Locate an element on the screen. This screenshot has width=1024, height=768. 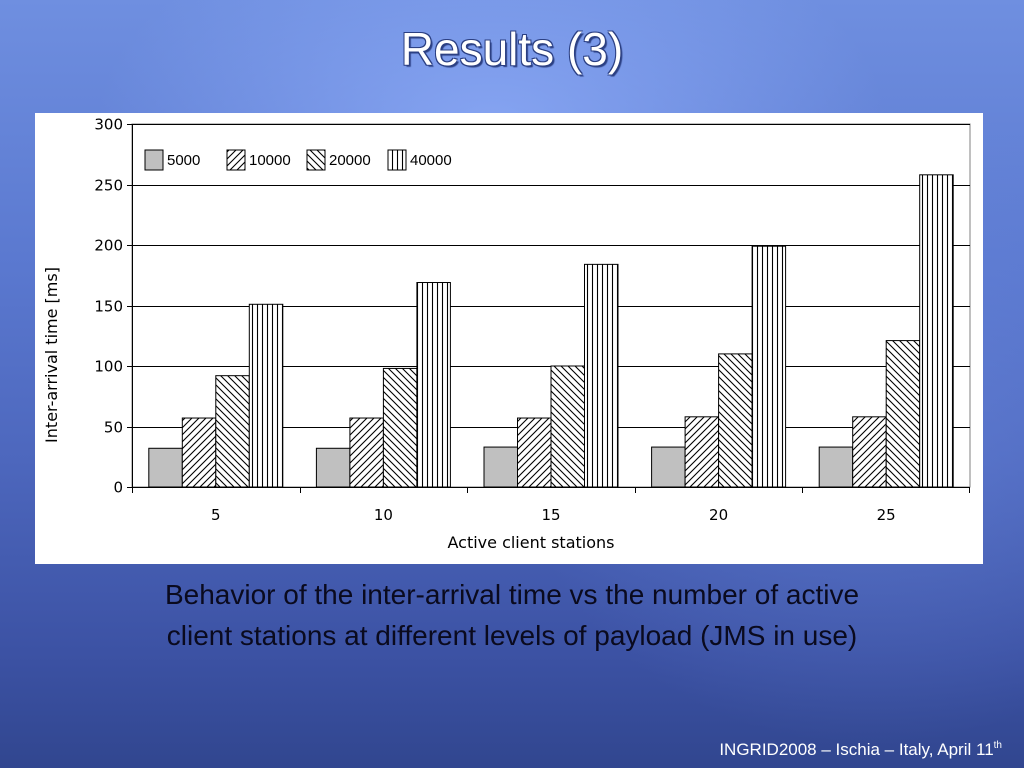
slide-footer: INGRID2008 – Ischia – Italy, April 11th is located at coordinates (860, 750).